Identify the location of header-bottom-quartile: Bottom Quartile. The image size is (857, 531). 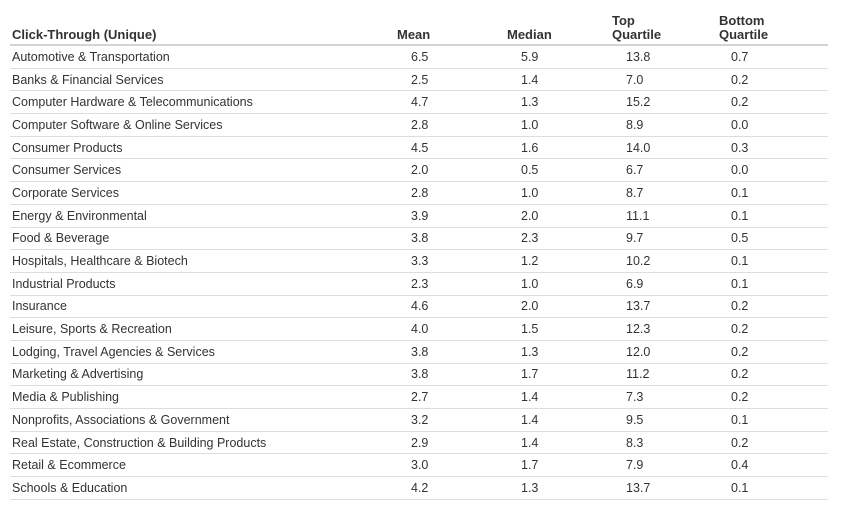
(772, 29).